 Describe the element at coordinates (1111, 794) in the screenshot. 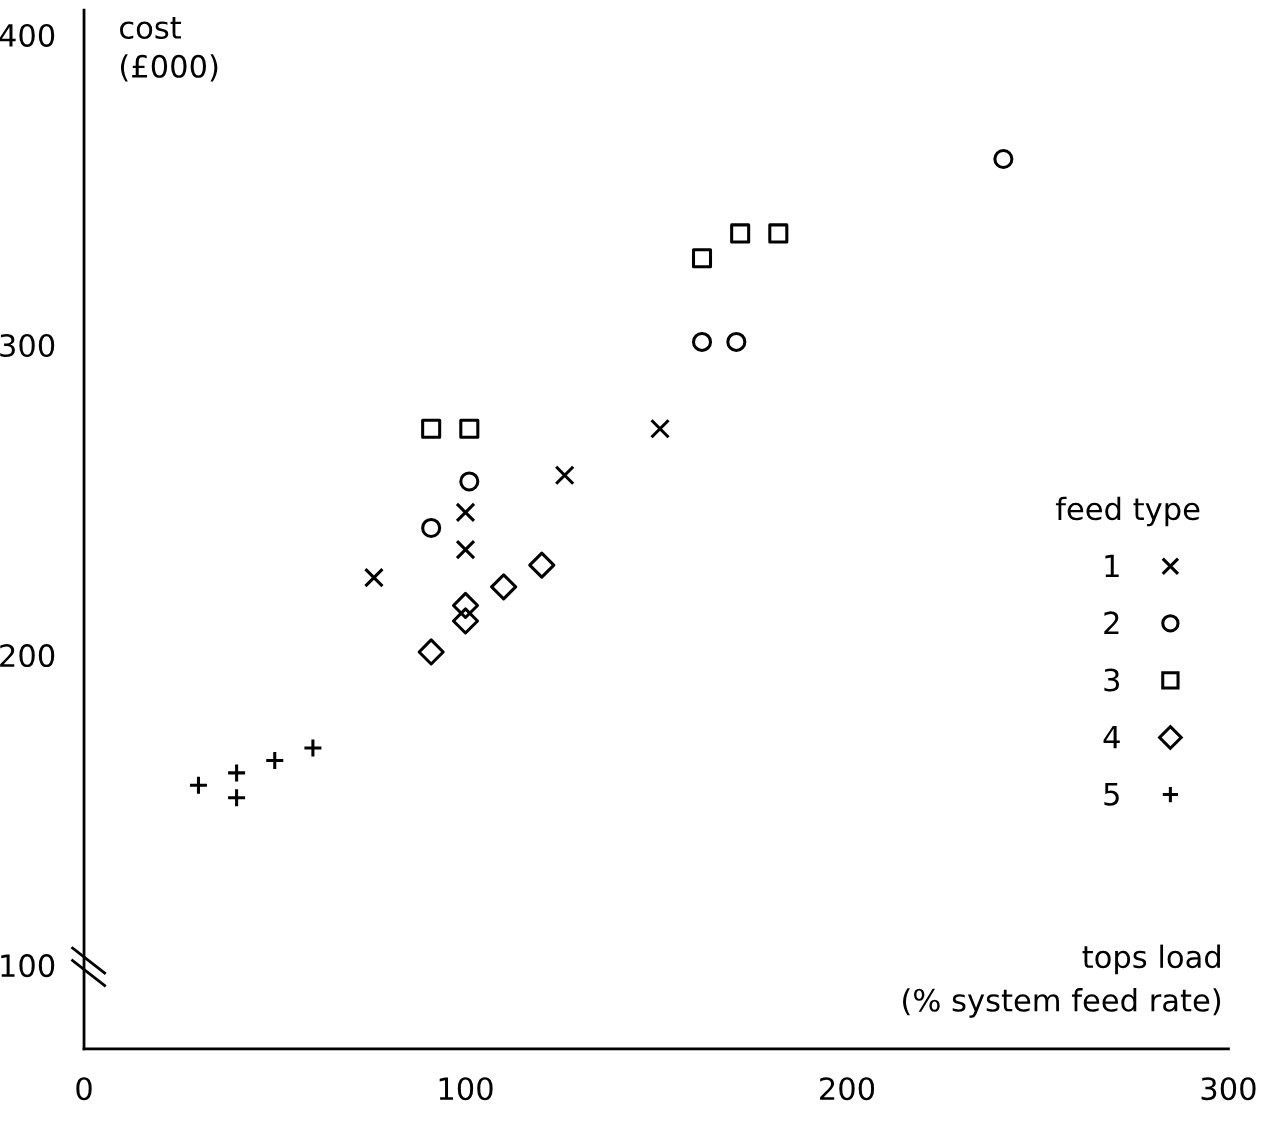

I see `legend-label: 5` at that location.